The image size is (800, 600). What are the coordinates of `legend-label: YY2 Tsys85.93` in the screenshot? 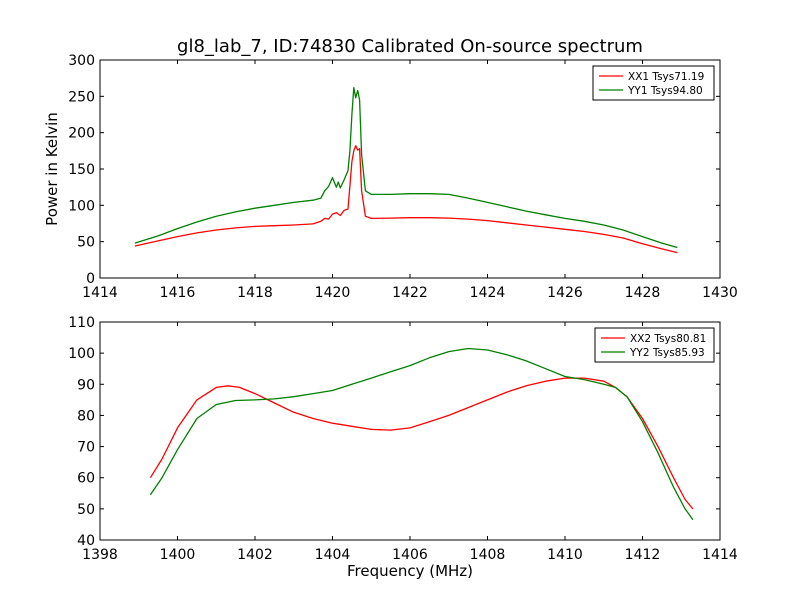 It's located at (667, 353).